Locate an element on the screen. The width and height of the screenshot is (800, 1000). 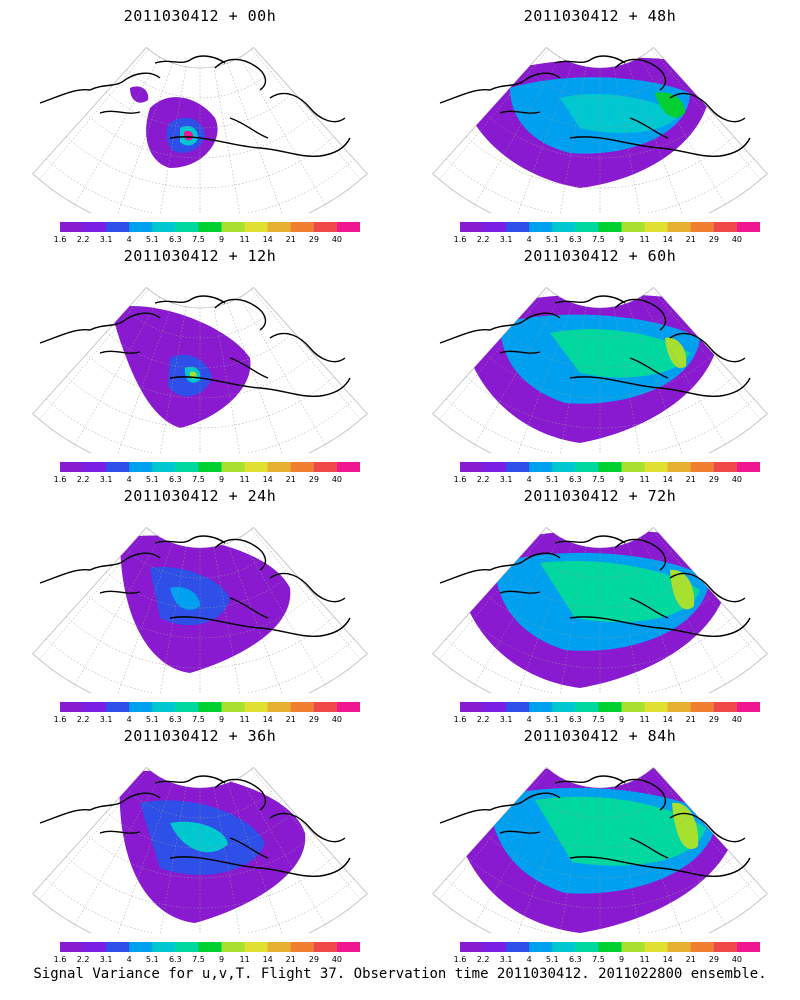
colorbar-tick-label: 21 is located at coordinates (690, 719).